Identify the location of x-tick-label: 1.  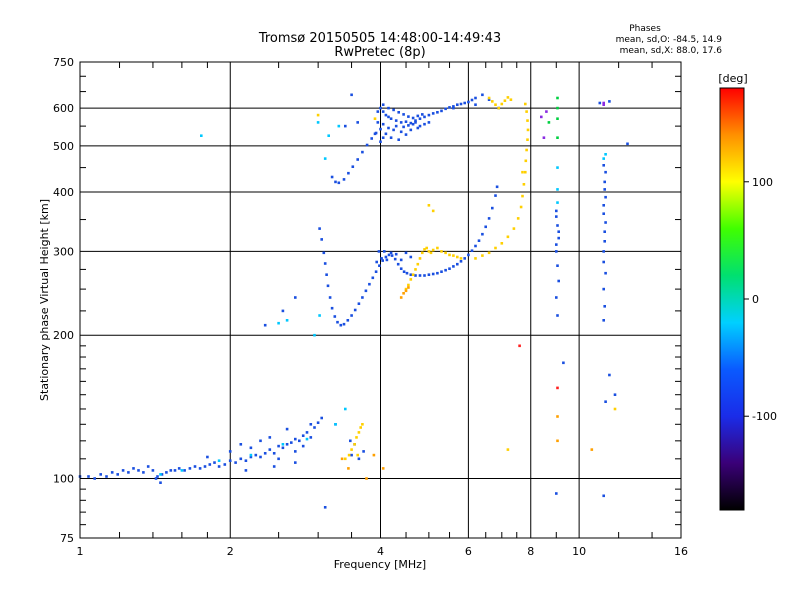
(80, 551).